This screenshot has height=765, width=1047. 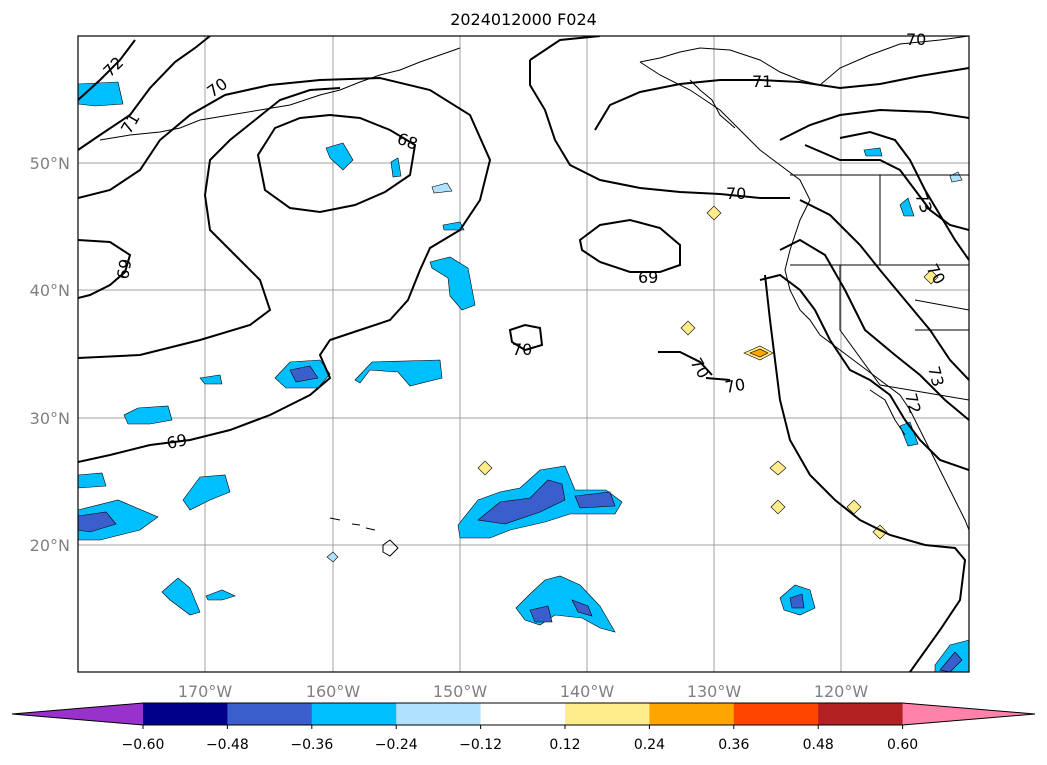 What do you see at coordinates (227, 745) in the screenshot?
I see `colorbar-tick-label: −0.48` at bounding box center [227, 745].